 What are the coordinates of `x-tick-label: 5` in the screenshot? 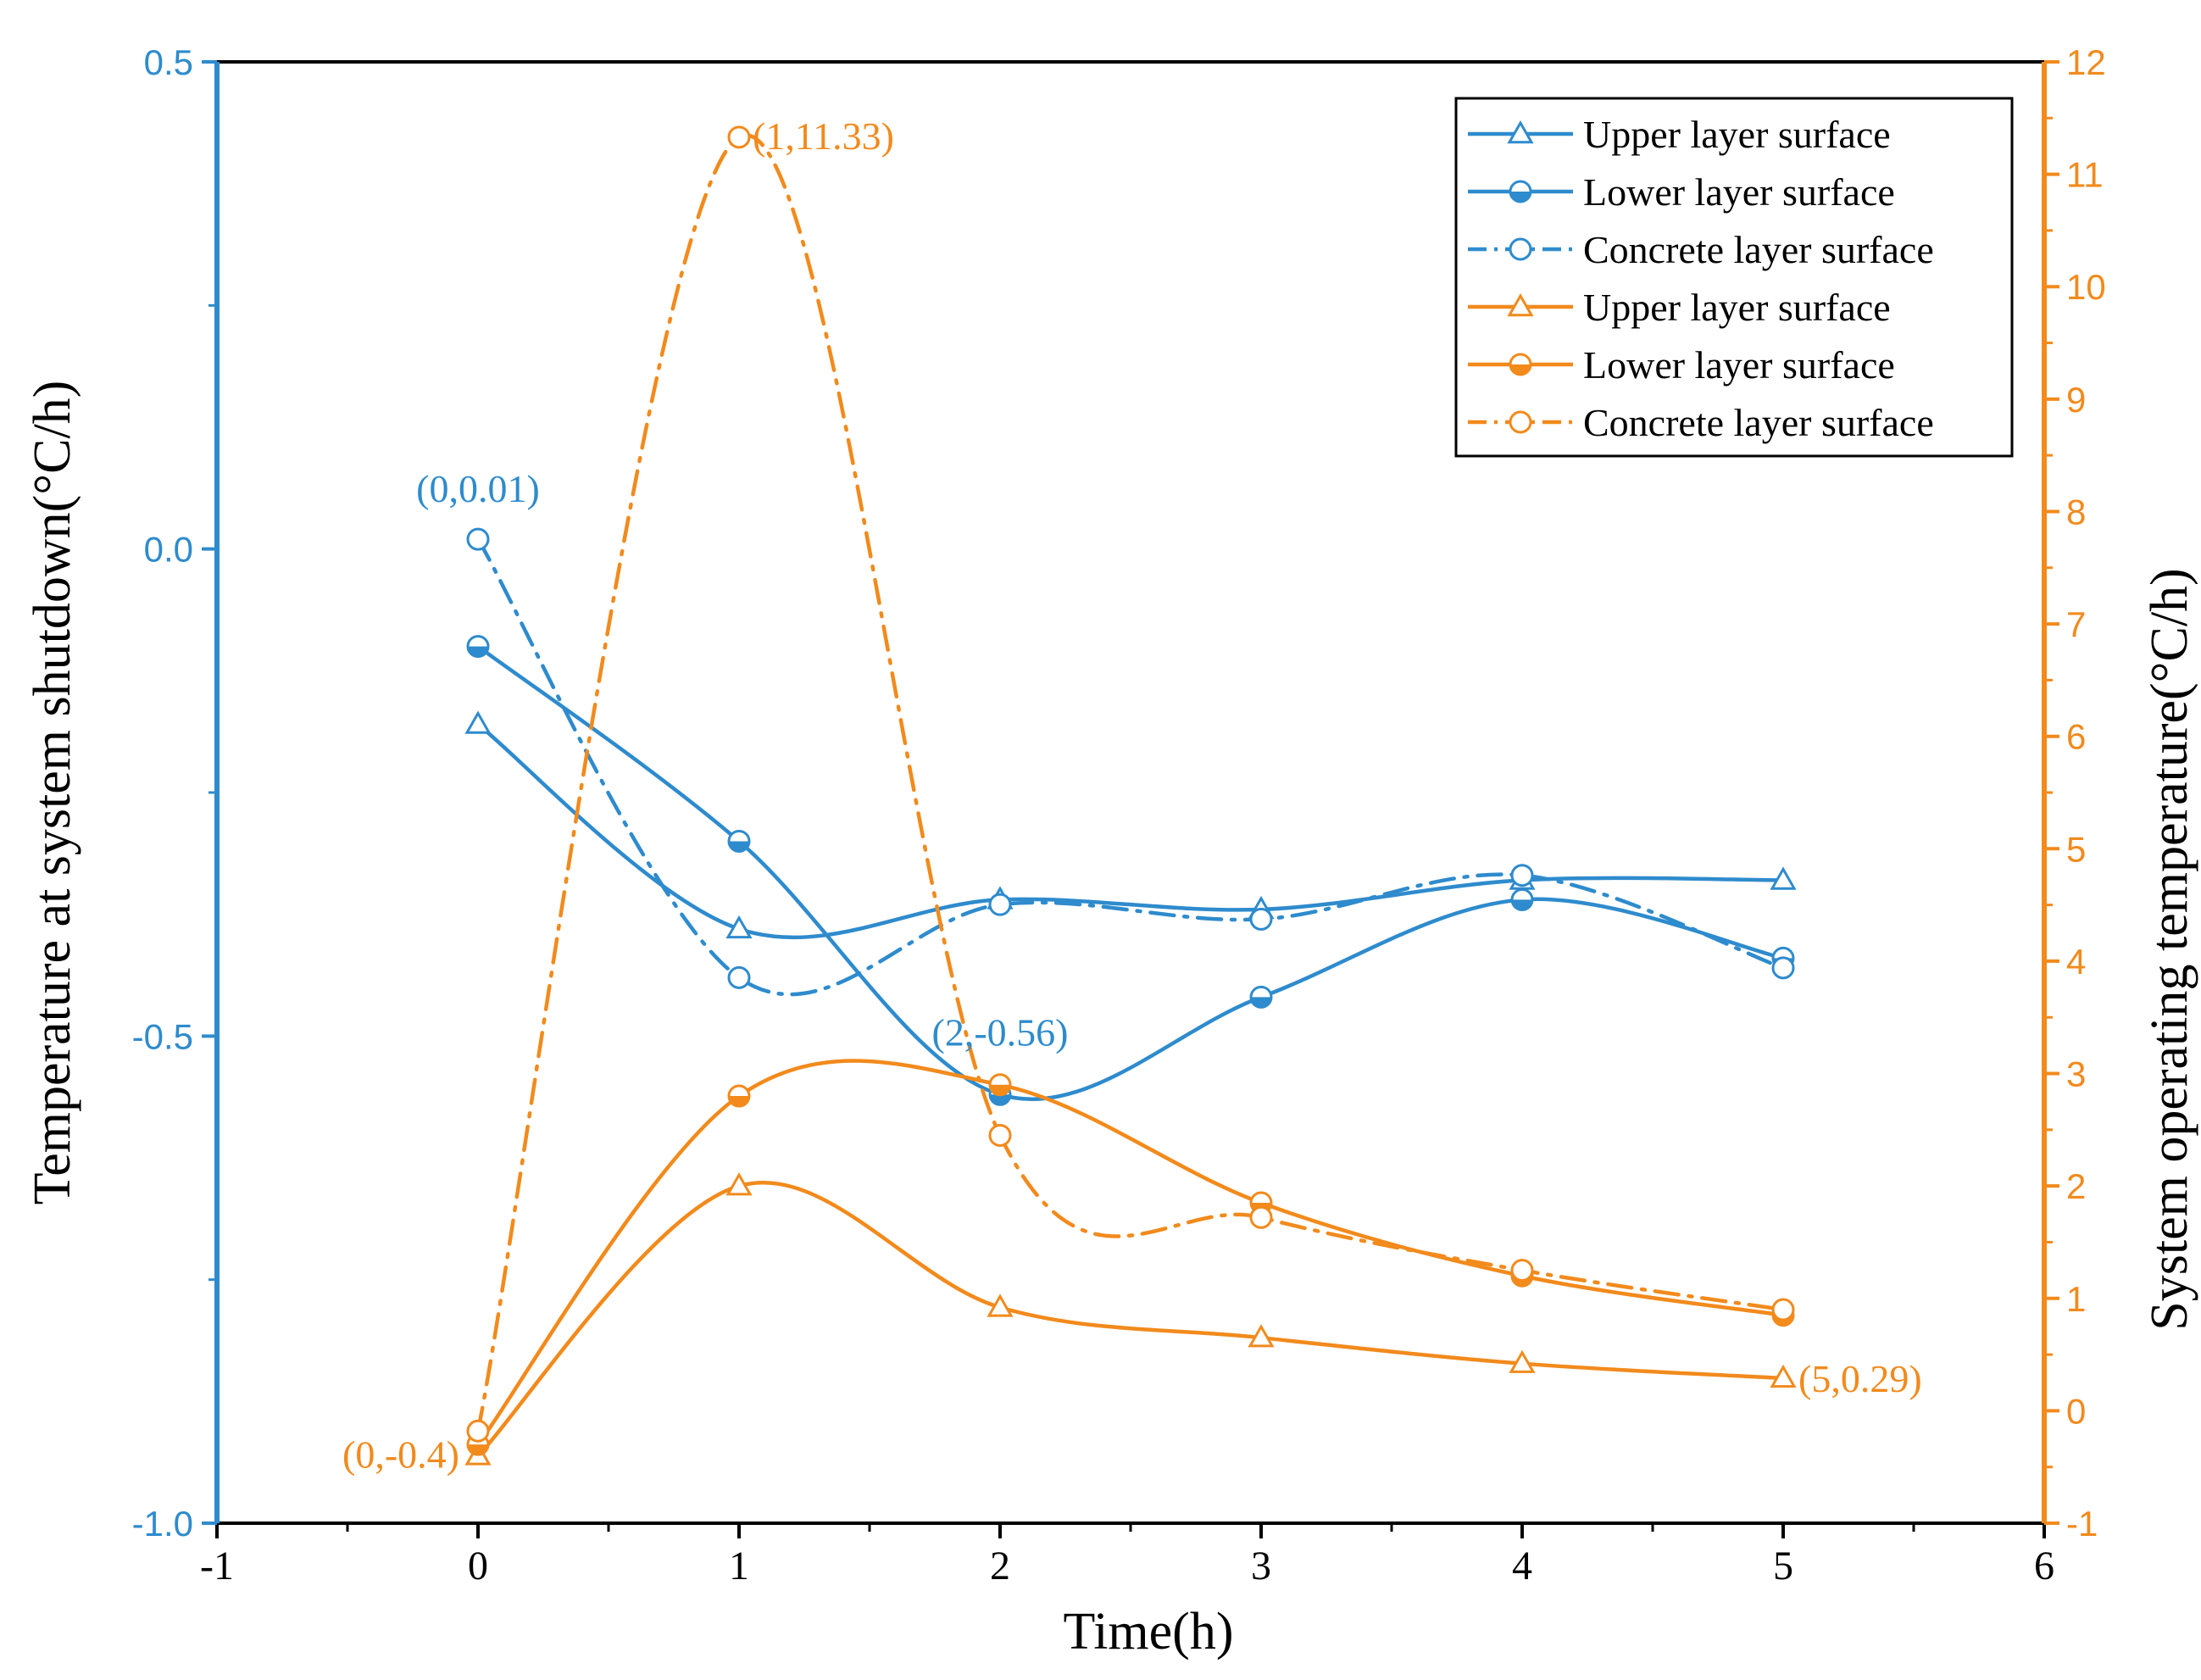 It's located at (1783, 1566).